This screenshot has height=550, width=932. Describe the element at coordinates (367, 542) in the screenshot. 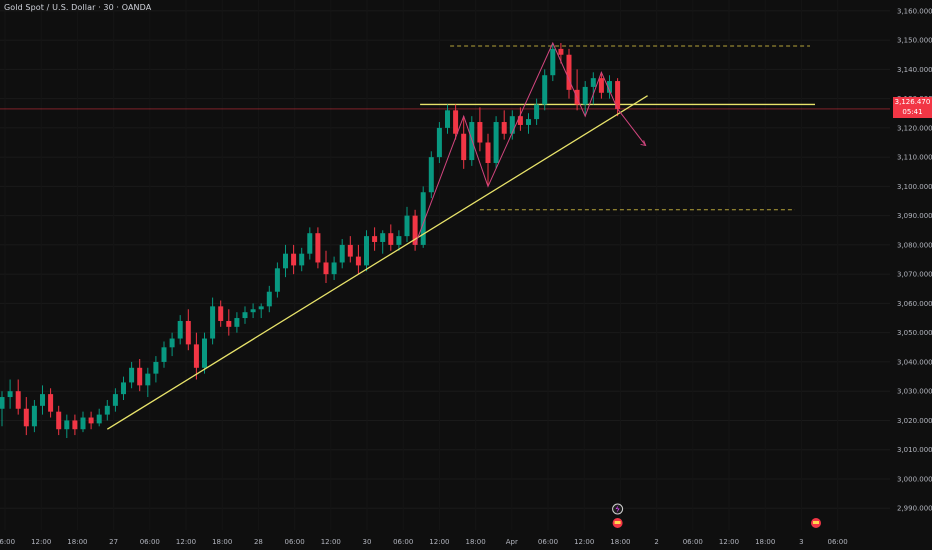

I see `x-tick-label: 30` at that location.